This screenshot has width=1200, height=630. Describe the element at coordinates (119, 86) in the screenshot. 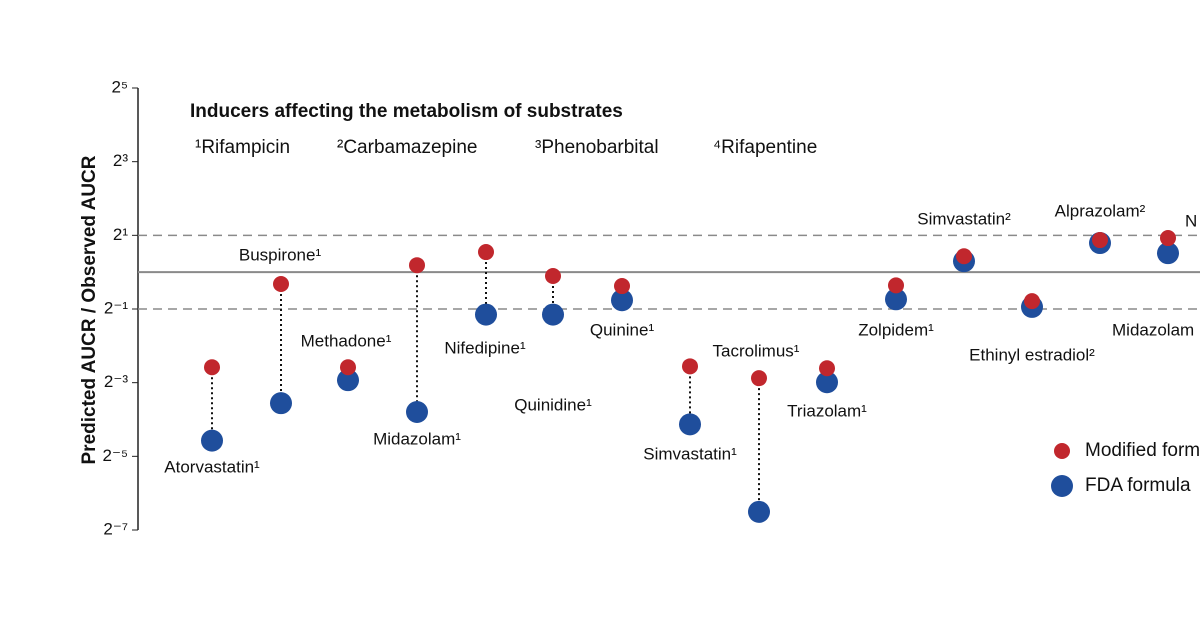

I see `y-tick-label: 2⁵` at that location.